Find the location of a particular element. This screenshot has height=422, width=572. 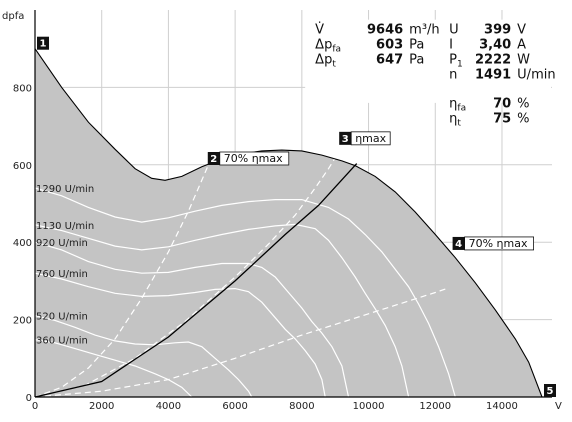

marker-1: 1 is located at coordinates (43, 43).